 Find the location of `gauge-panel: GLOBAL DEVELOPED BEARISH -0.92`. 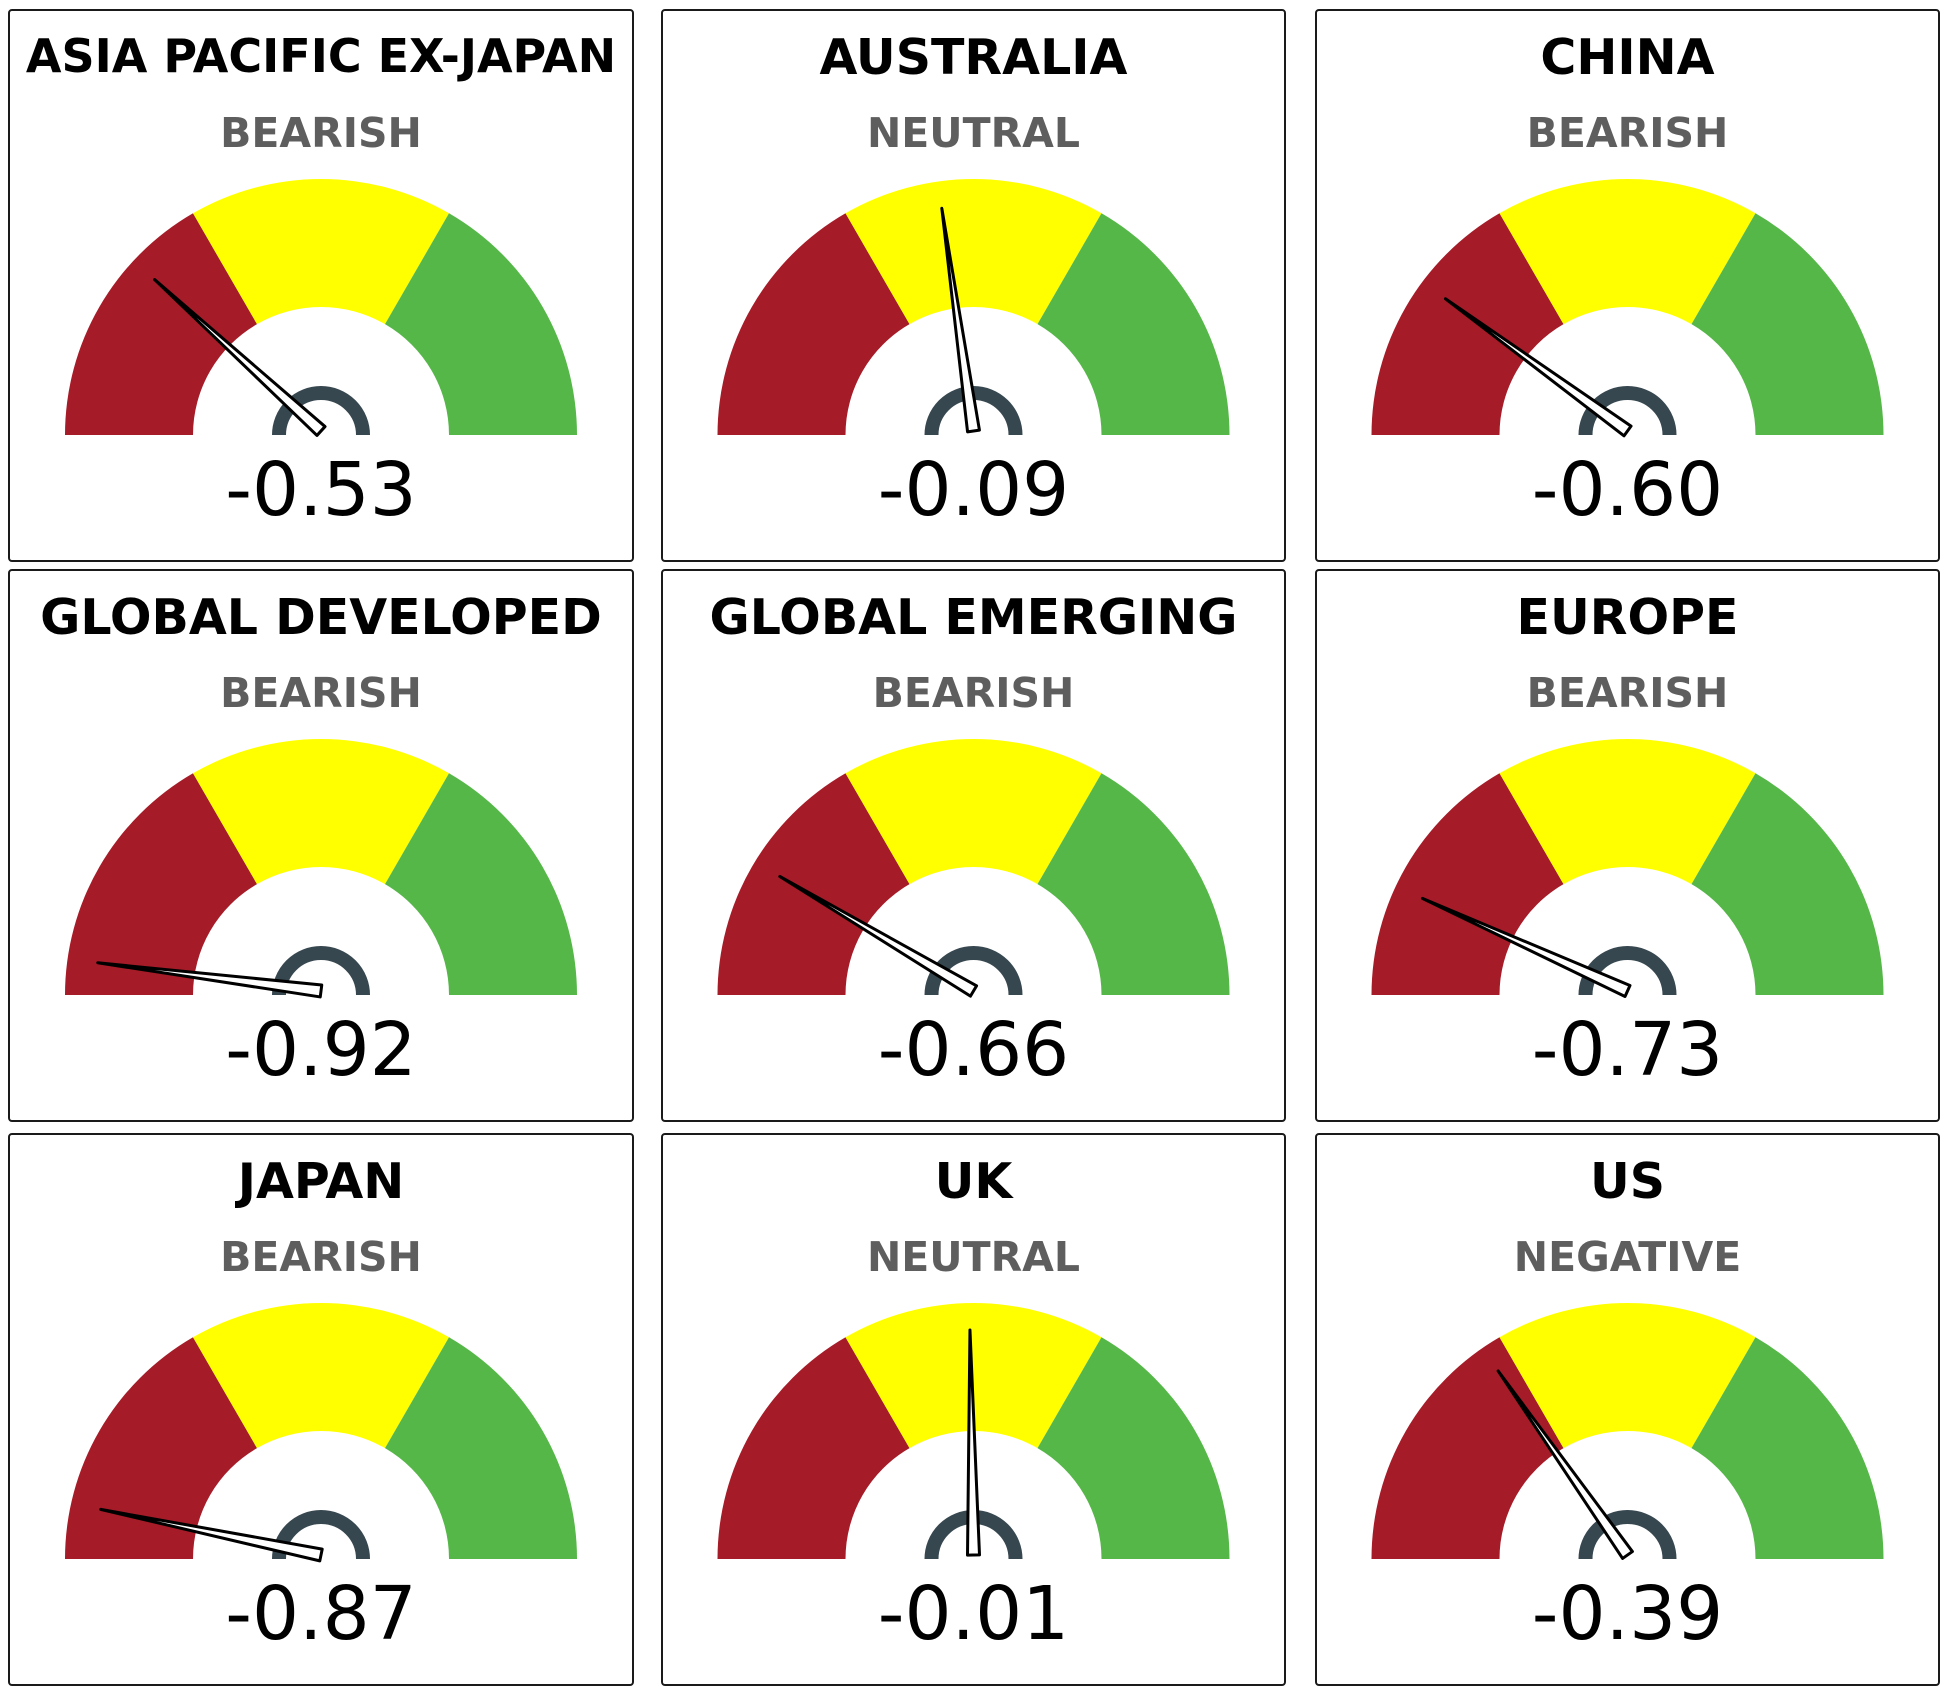

gauge-panel: GLOBAL DEVELOPED BEARISH -0.92 is located at coordinates (321, 845).